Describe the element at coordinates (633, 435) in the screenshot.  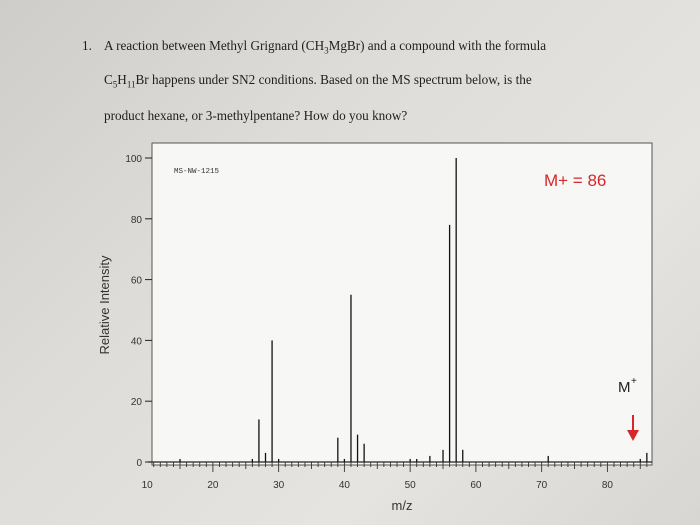
I see `arrow-head-icon` at that location.